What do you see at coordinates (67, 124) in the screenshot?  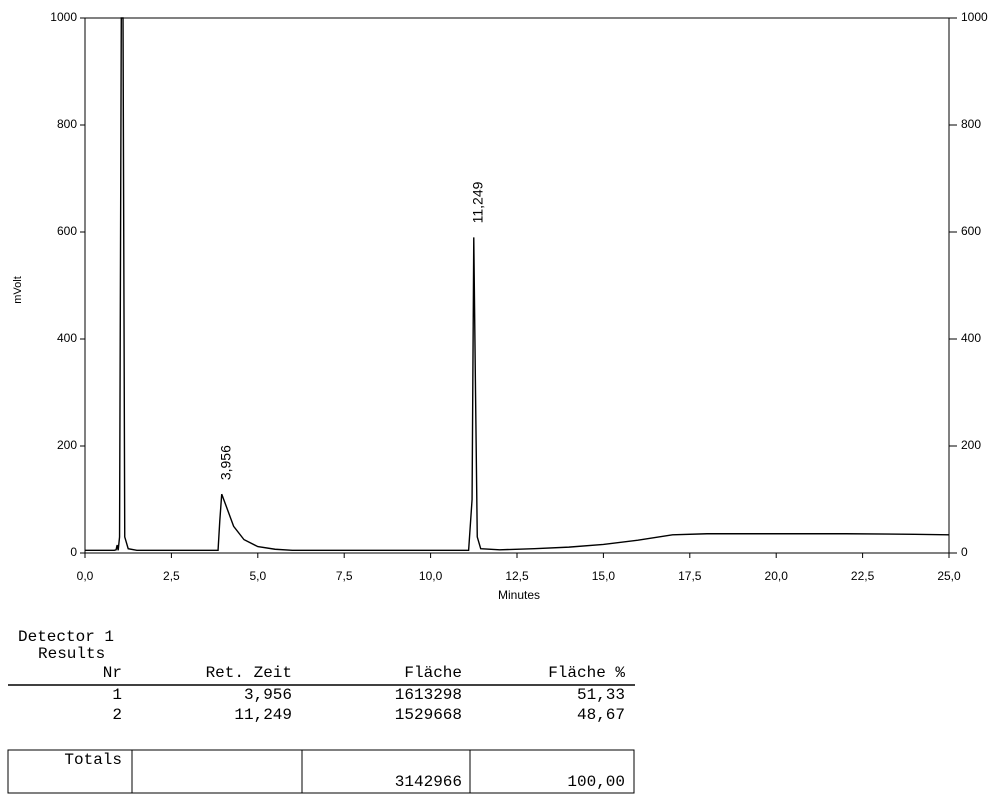 I see `y-tick-label: 800` at bounding box center [67, 124].